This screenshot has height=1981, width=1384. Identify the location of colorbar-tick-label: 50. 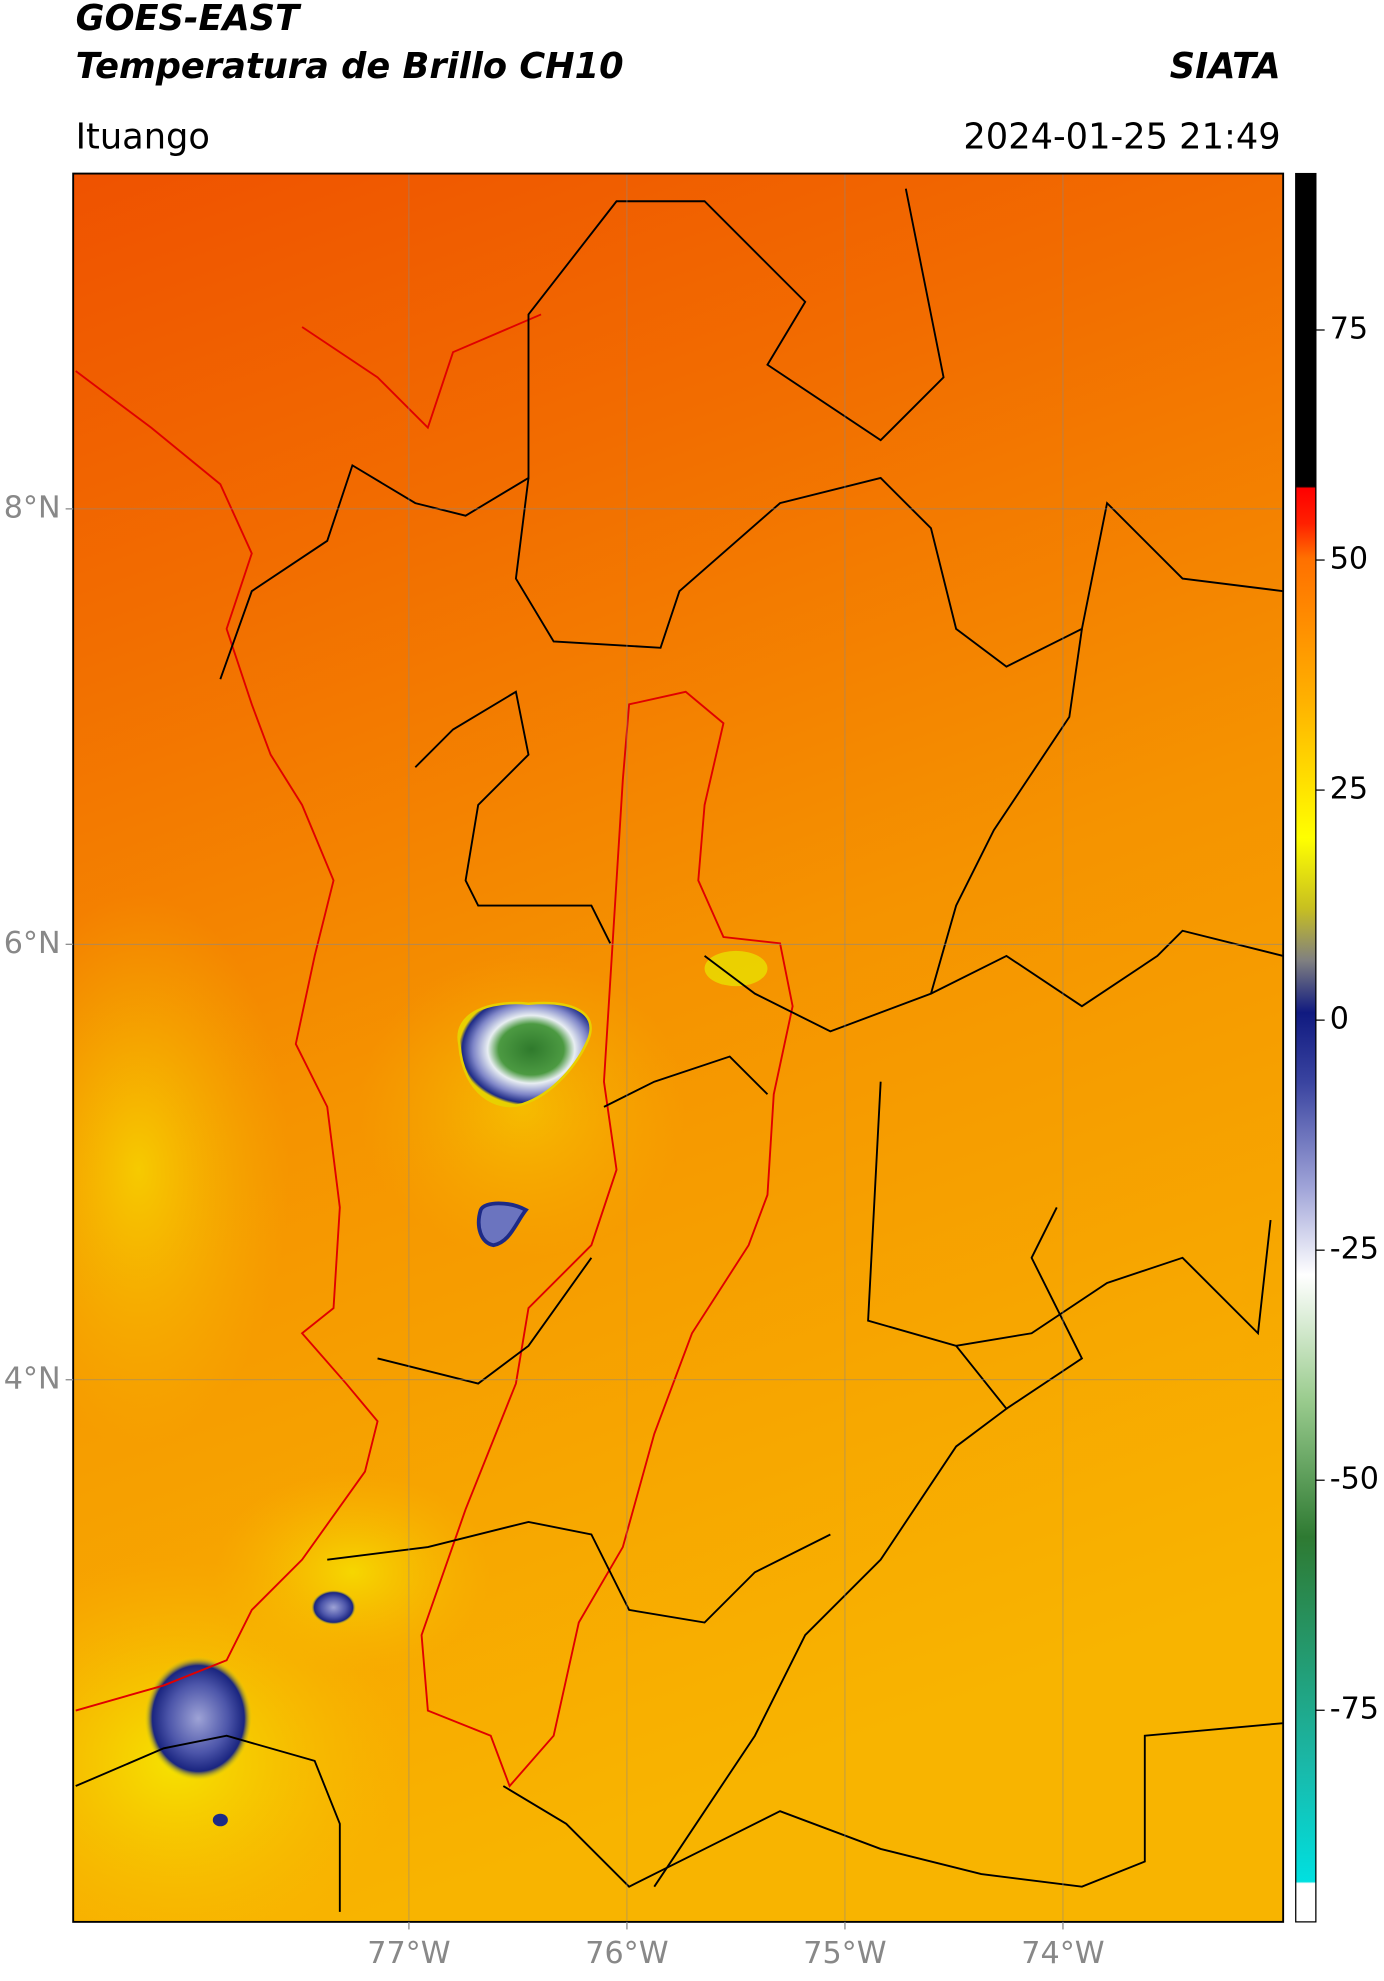
(1349, 559).